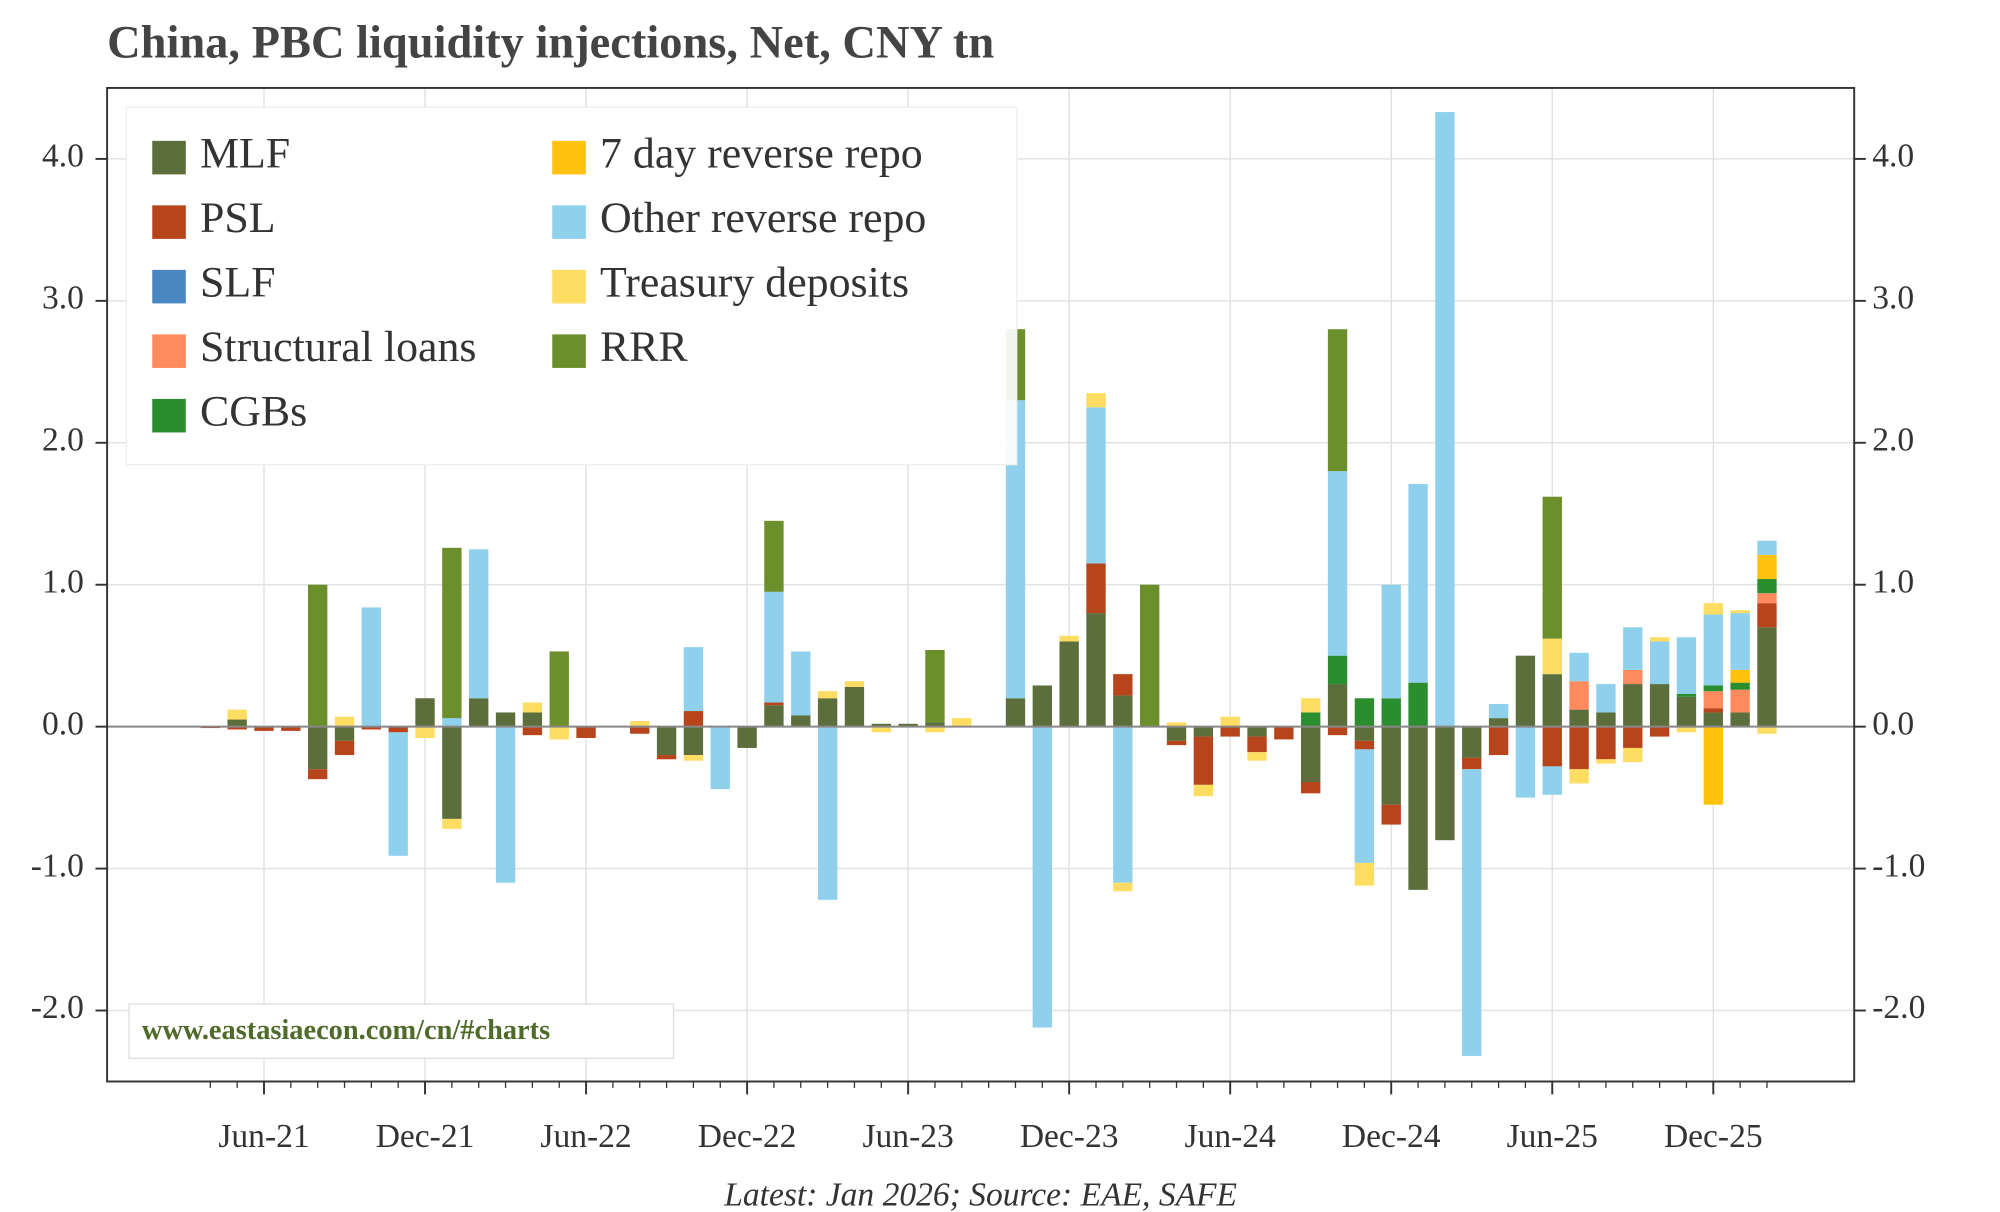 The width and height of the screenshot is (2000, 1212). What do you see at coordinates (761, 154) in the screenshot?
I see `legend-label: 7 day reverse repo` at bounding box center [761, 154].